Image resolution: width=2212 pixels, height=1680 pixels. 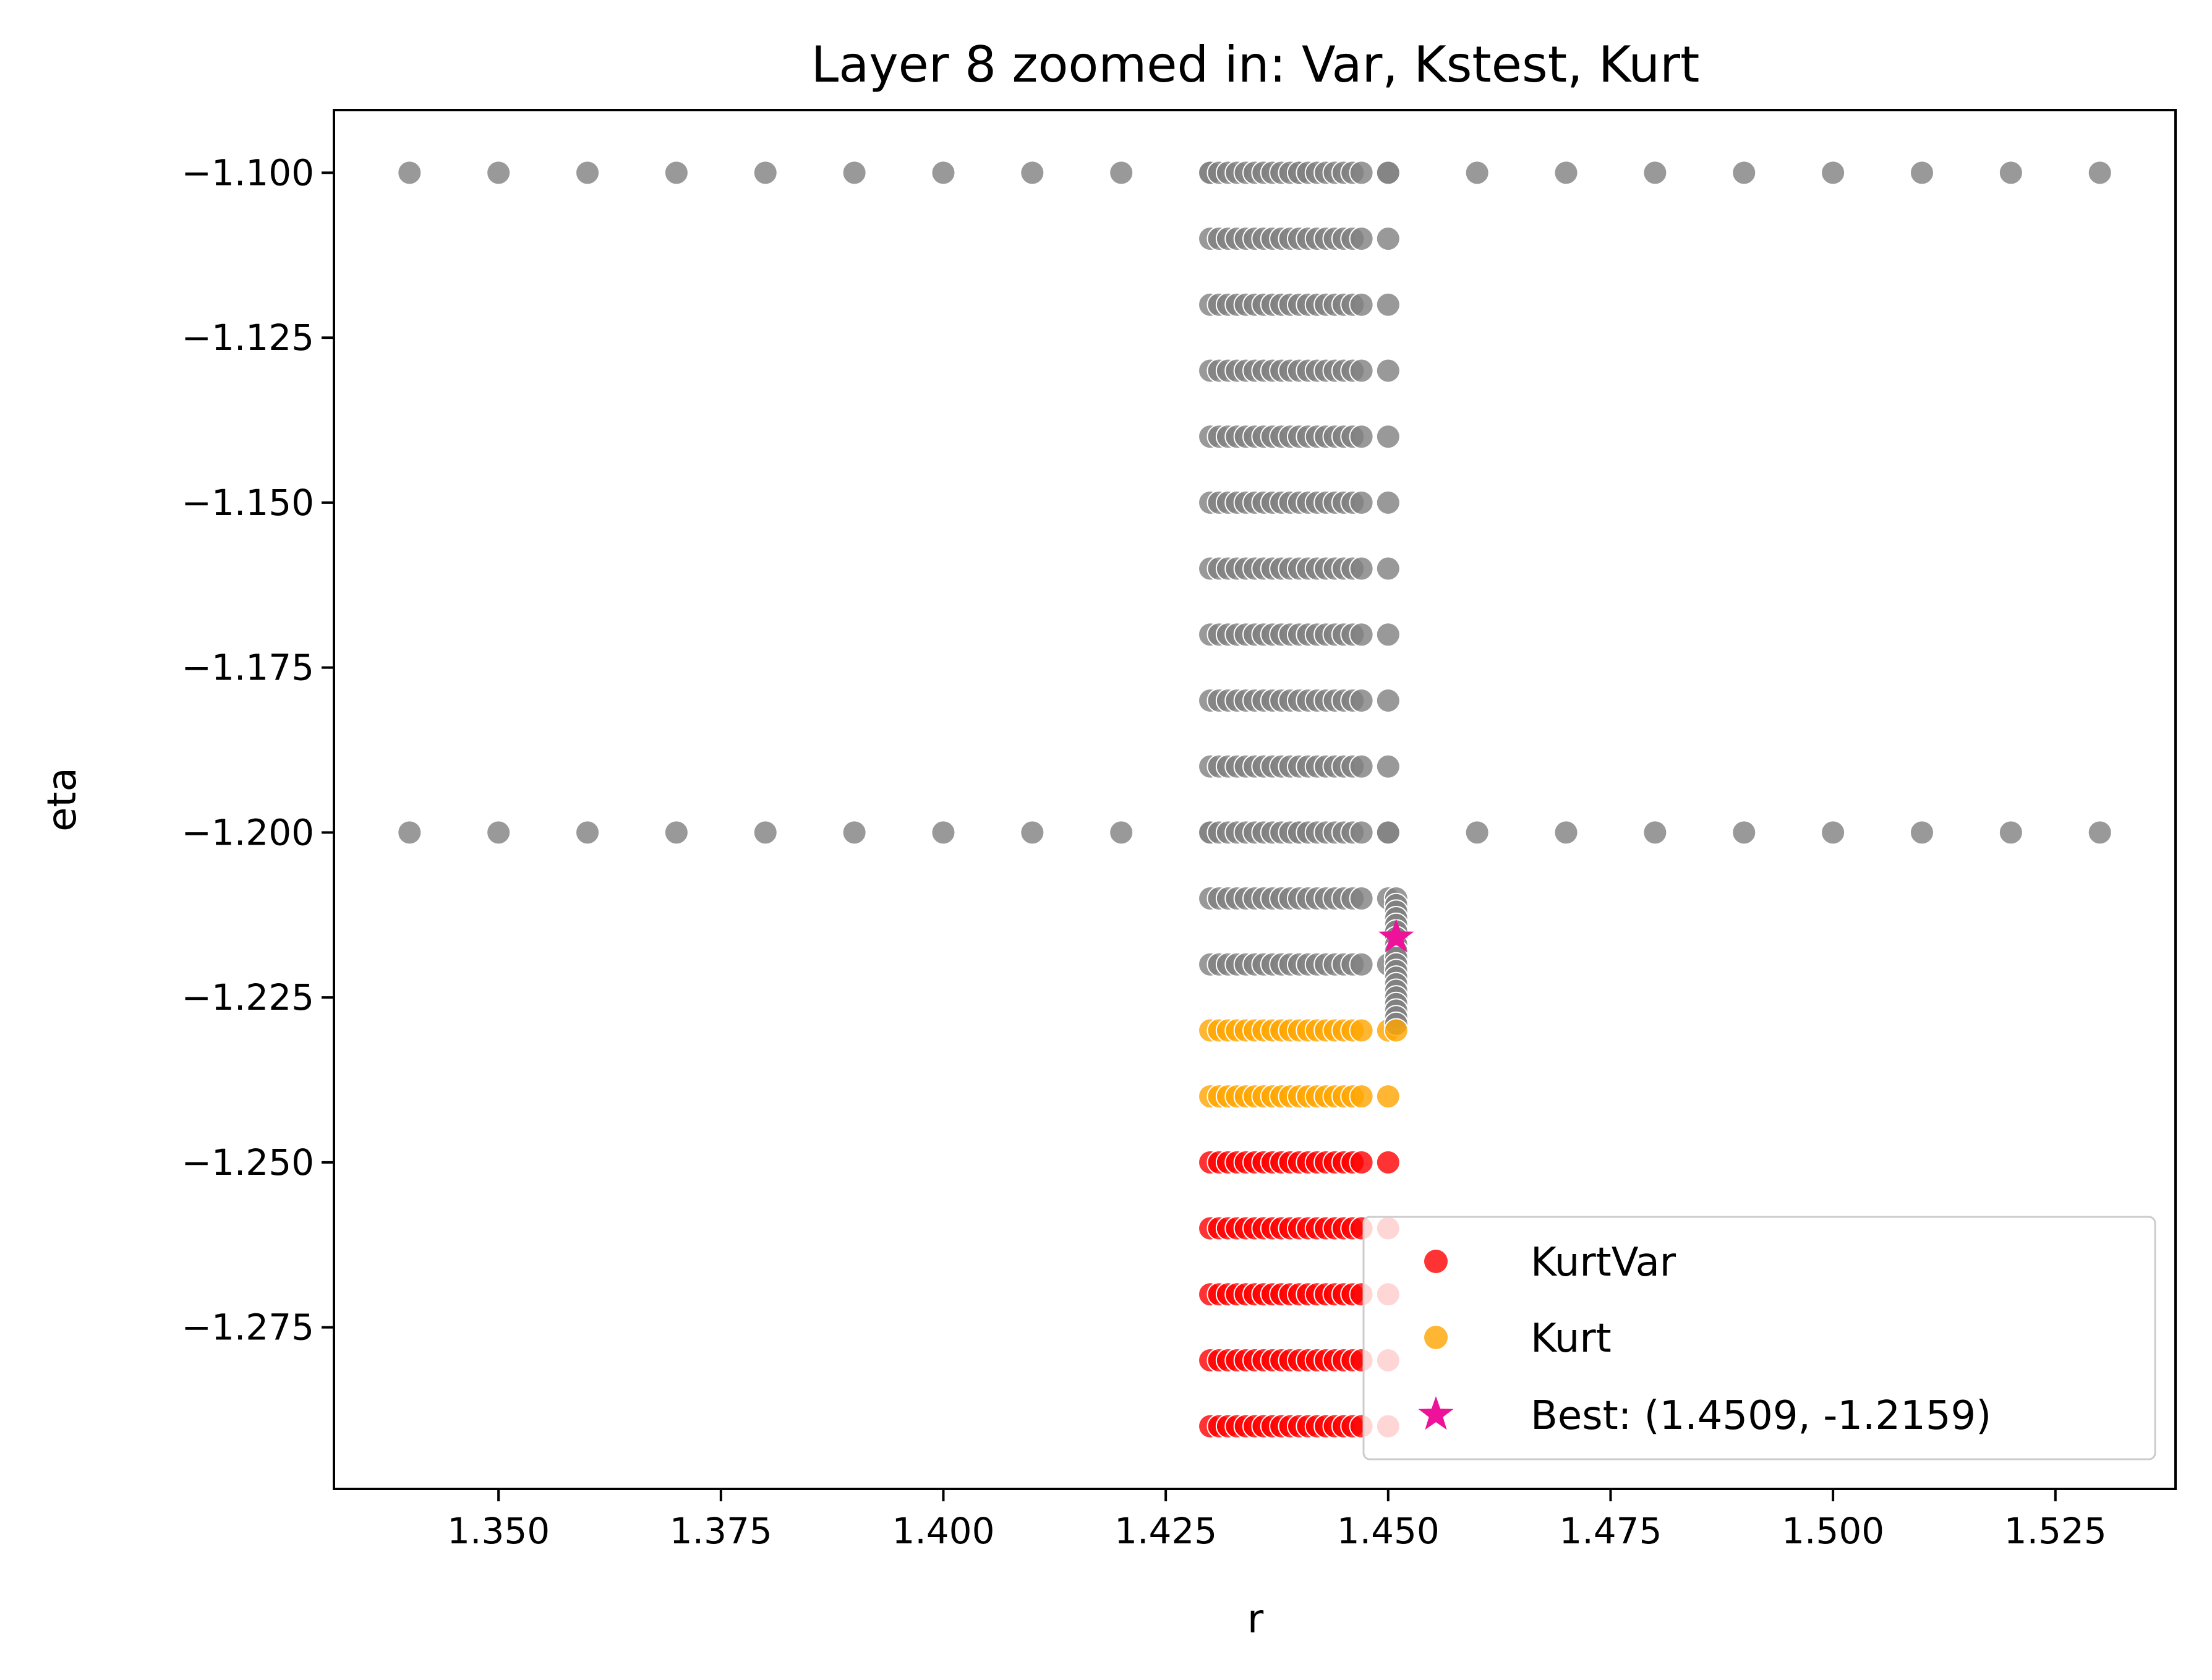 What do you see at coordinates (1388, 1531) in the screenshot?
I see `x-tick-label: 1.450` at bounding box center [1388, 1531].